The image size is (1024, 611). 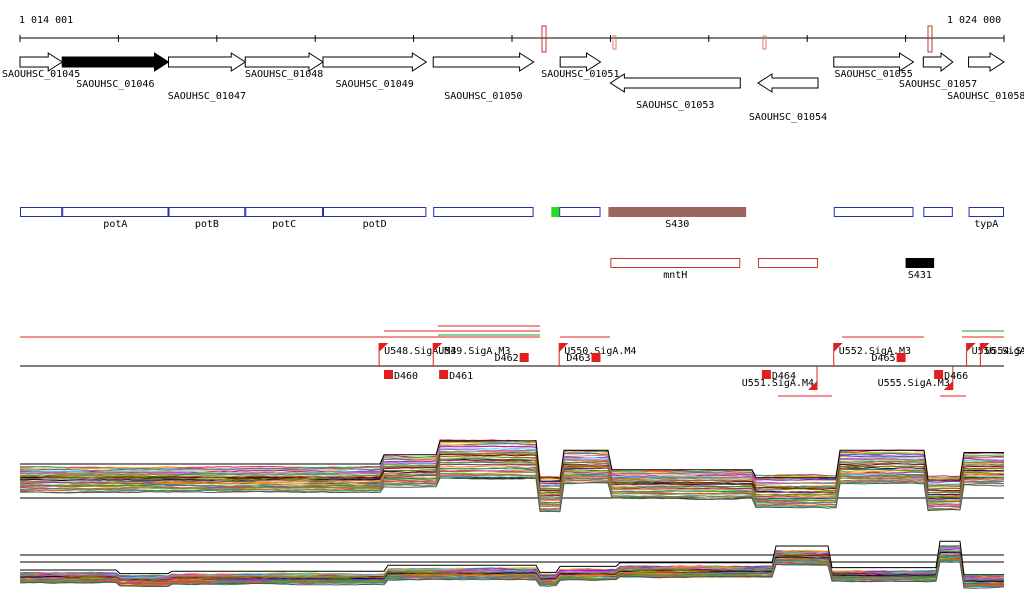 I want to click on feature-track: mntH S431, so click(x=772, y=269).